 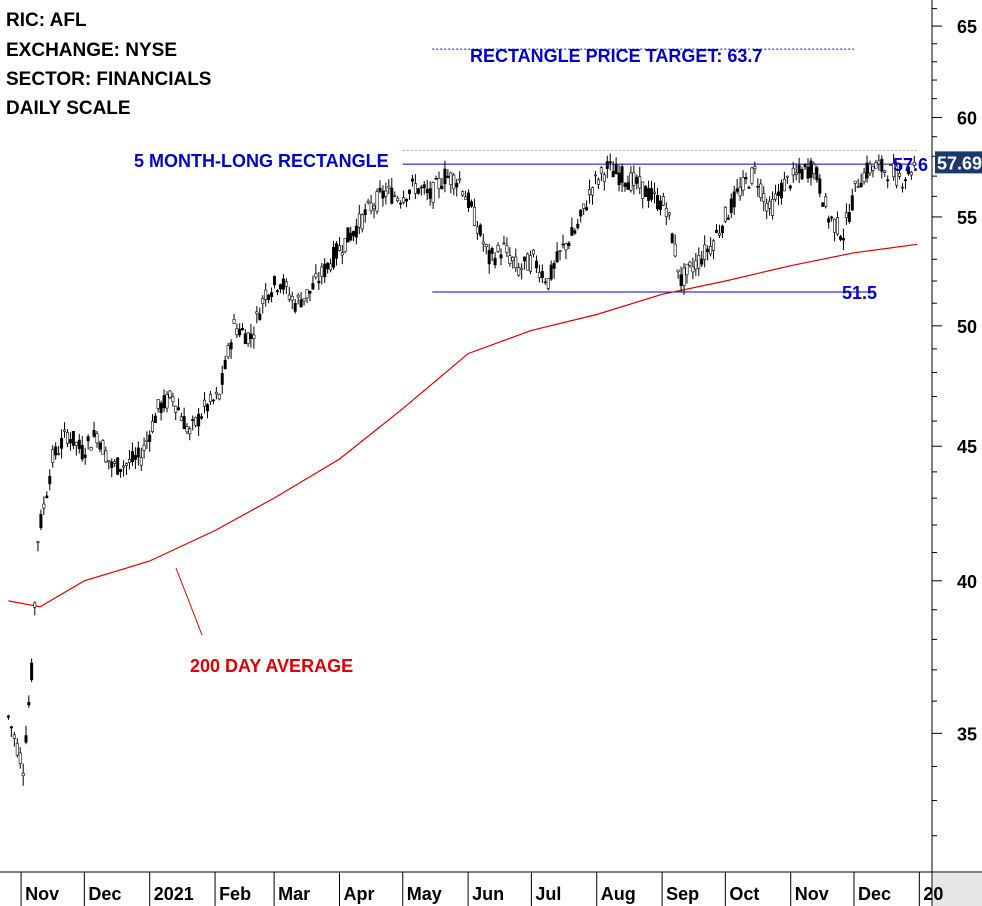 I want to click on rectangle-label: 5 MONTH-LONG RECTANGLE, so click(x=261, y=161).